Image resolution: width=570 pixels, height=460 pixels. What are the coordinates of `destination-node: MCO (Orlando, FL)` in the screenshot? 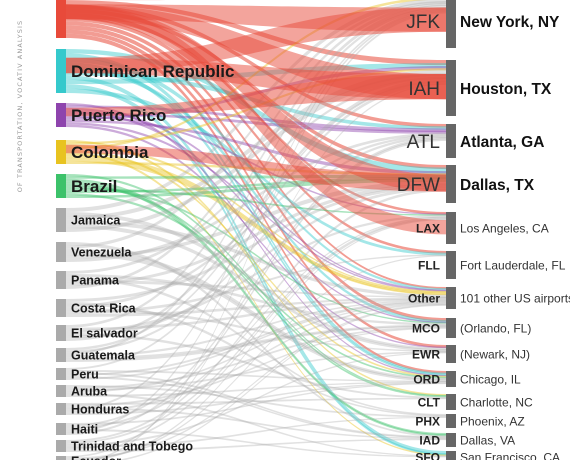 It's located at (471, 328).